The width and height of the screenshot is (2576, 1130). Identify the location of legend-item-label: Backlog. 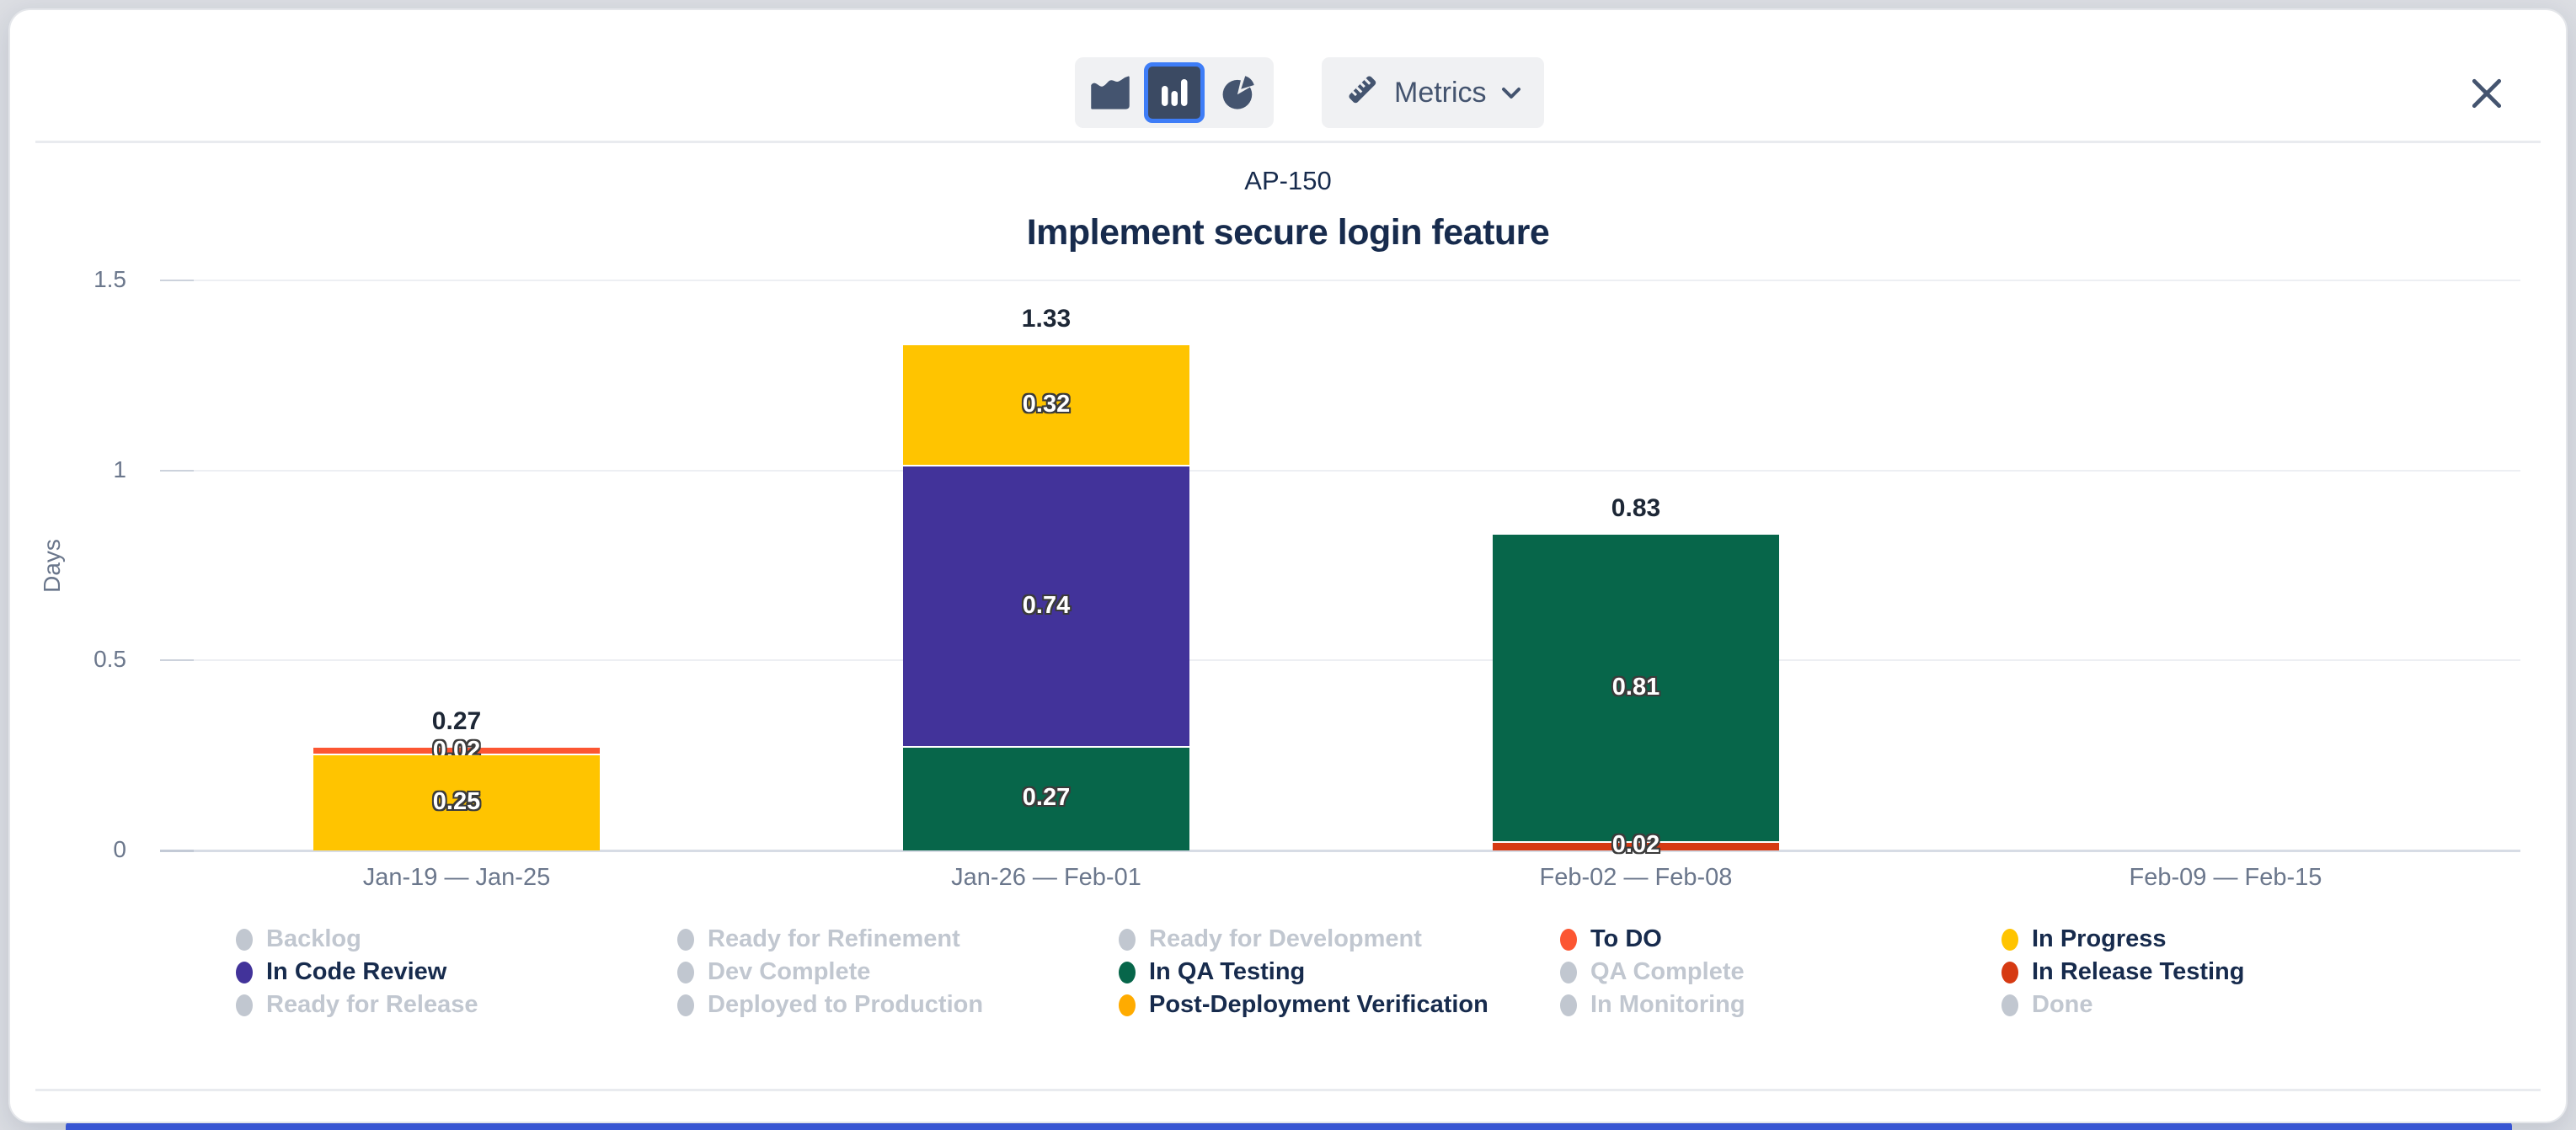
(313, 938).